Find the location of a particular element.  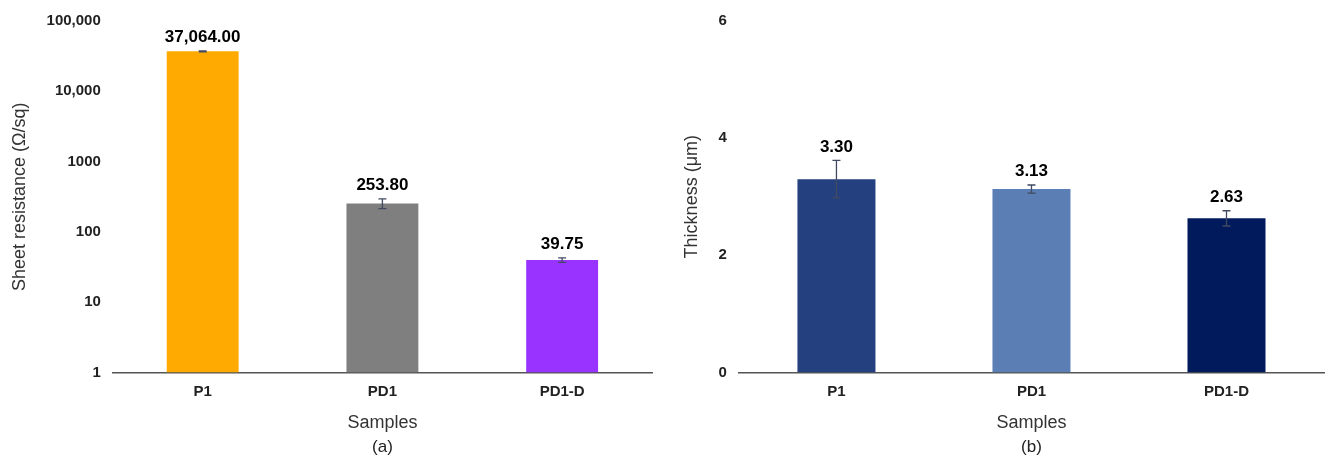

y-tick-label: 2 is located at coordinates (722, 254).